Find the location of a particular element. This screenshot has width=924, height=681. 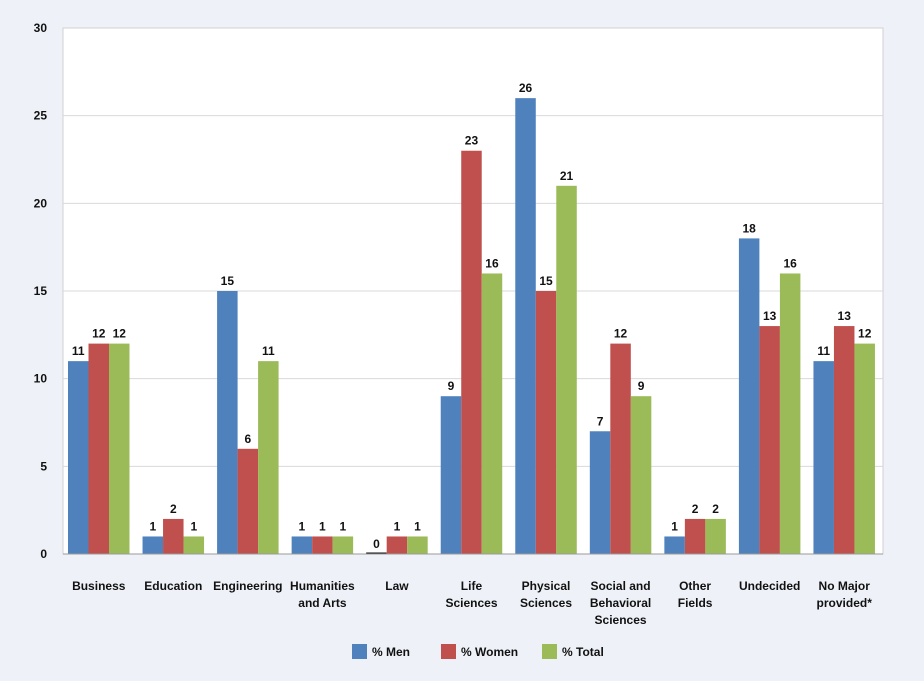

category-label-line: Business is located at coordinates (99, 586).